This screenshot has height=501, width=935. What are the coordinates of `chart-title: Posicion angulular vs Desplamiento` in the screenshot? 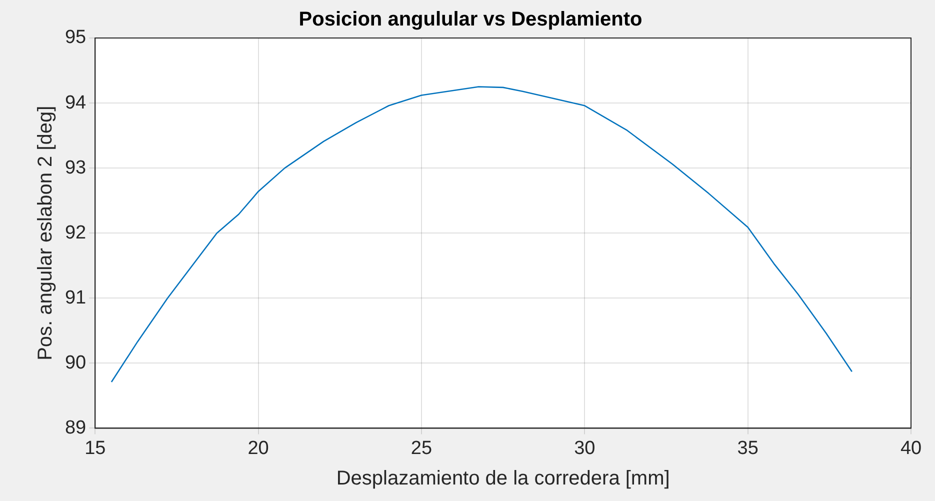 It's located at (470, 19).